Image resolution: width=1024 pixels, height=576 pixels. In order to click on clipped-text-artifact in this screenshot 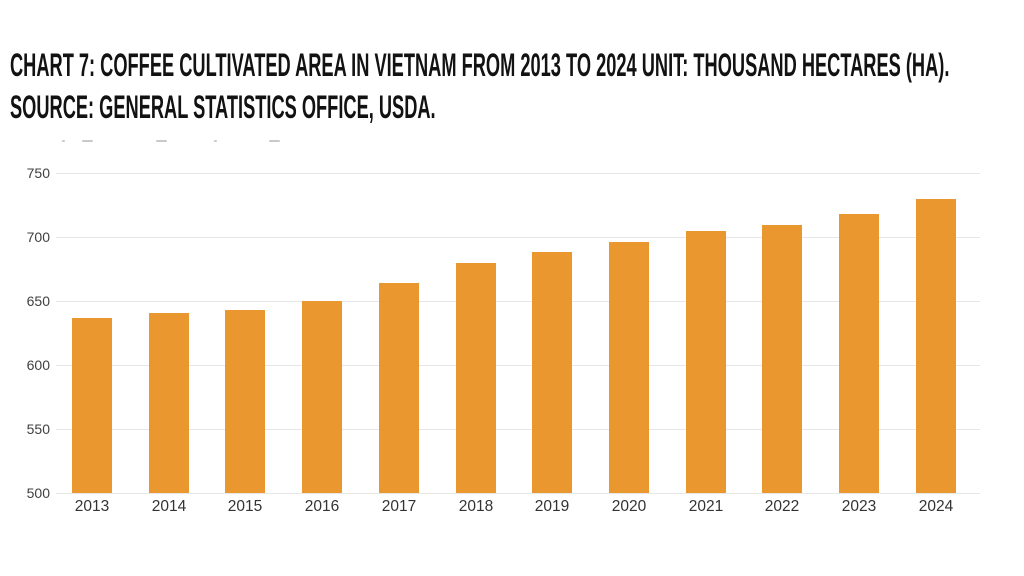, I will do `click(512, 141)`.